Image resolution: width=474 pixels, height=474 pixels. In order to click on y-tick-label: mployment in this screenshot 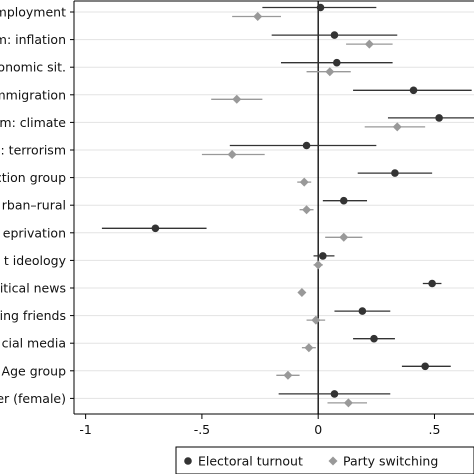, I will do `click(33, 12)`.